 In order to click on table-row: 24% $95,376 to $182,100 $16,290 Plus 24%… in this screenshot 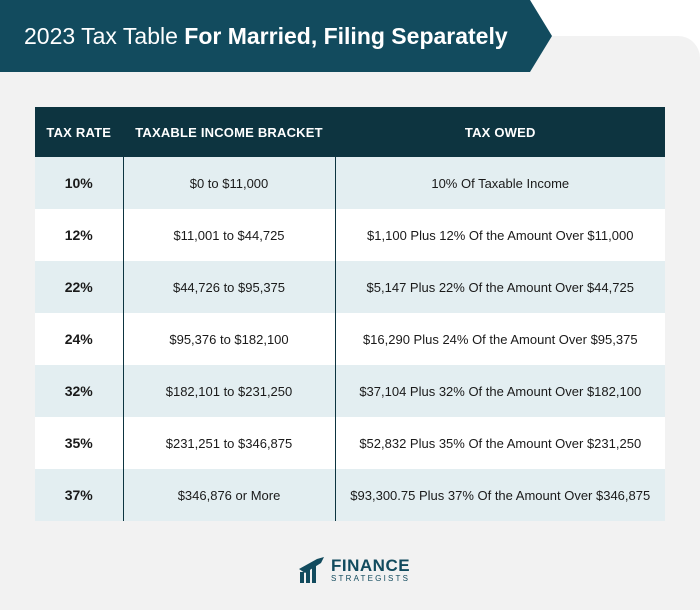, I will do `click(350, 339)`.